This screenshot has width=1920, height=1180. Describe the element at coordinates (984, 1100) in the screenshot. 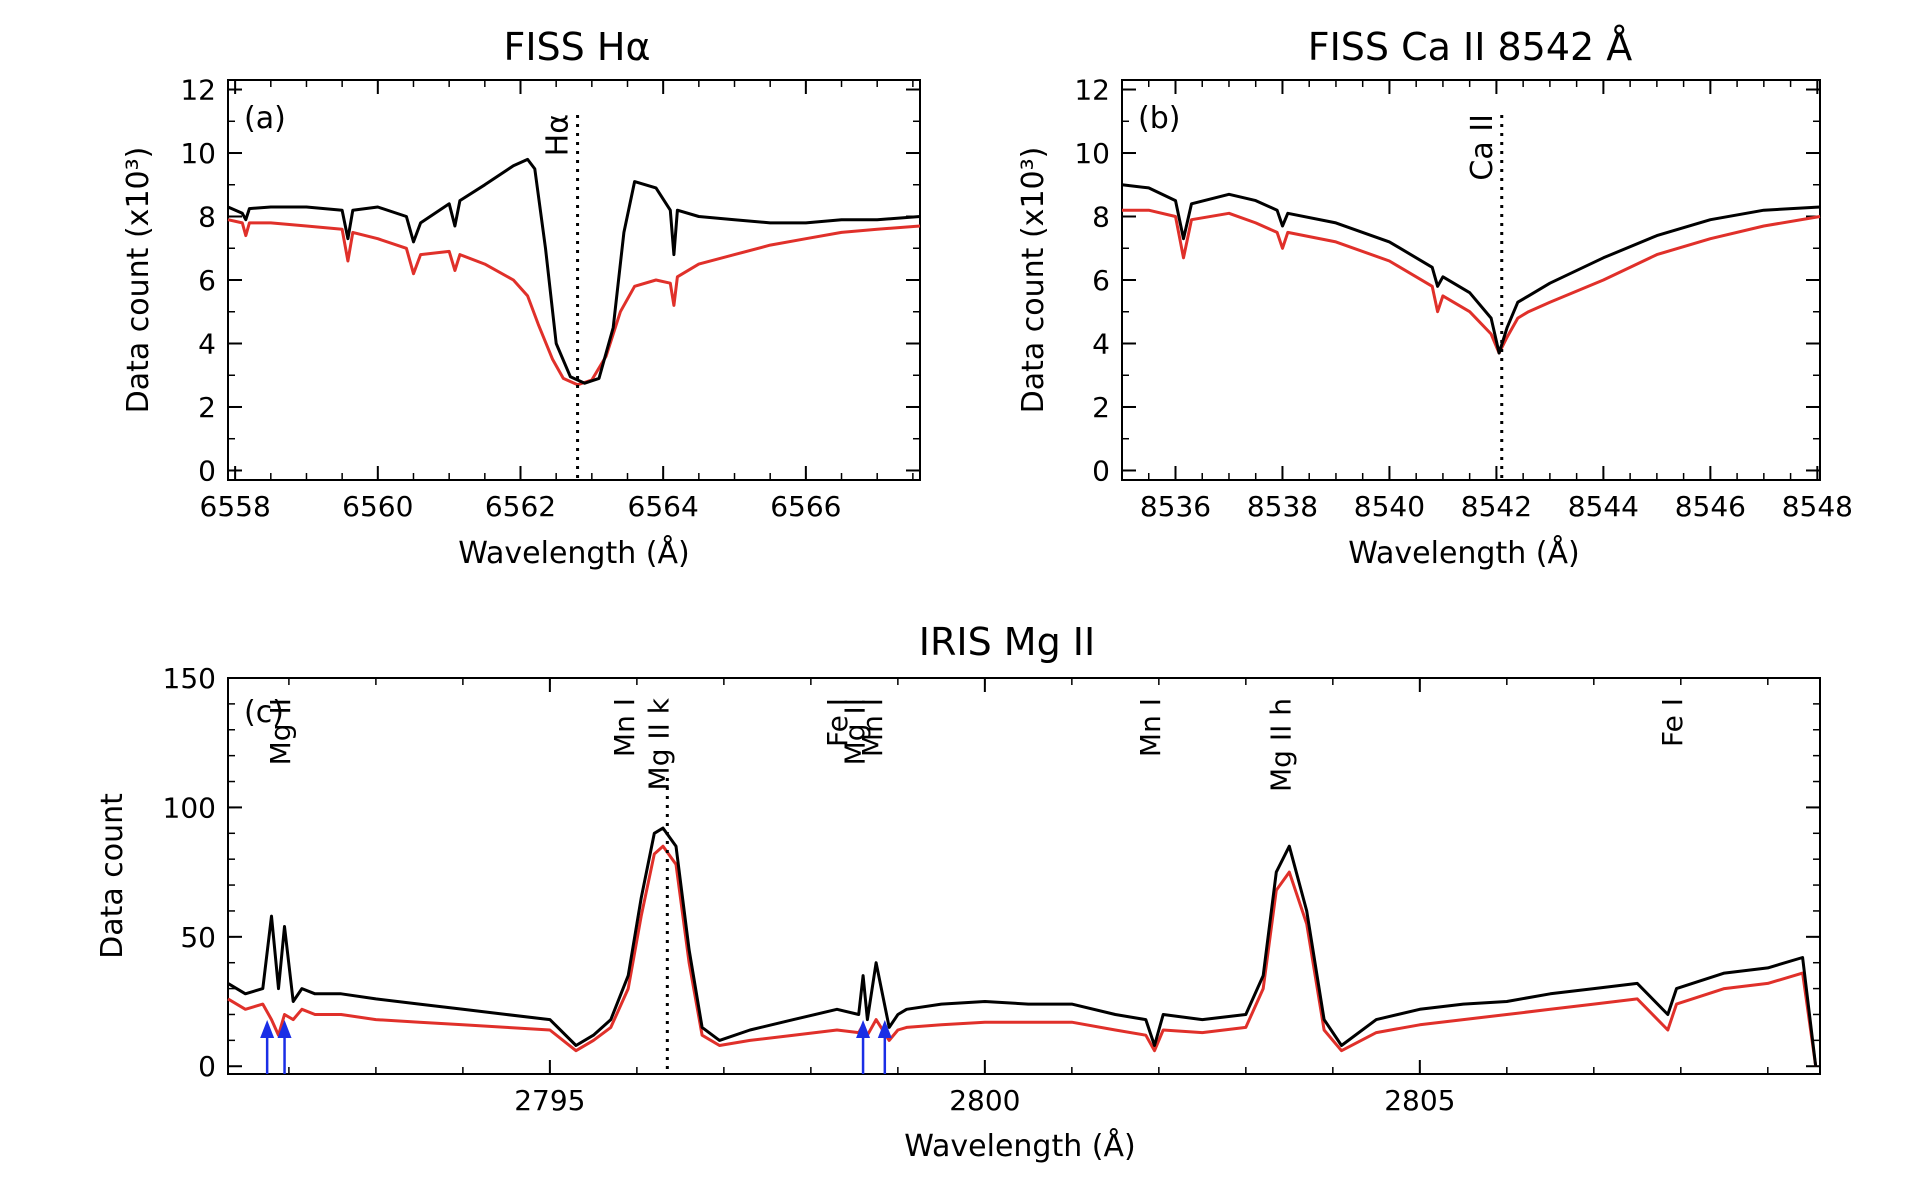

I see `x-tick-label: 2800` at that location.